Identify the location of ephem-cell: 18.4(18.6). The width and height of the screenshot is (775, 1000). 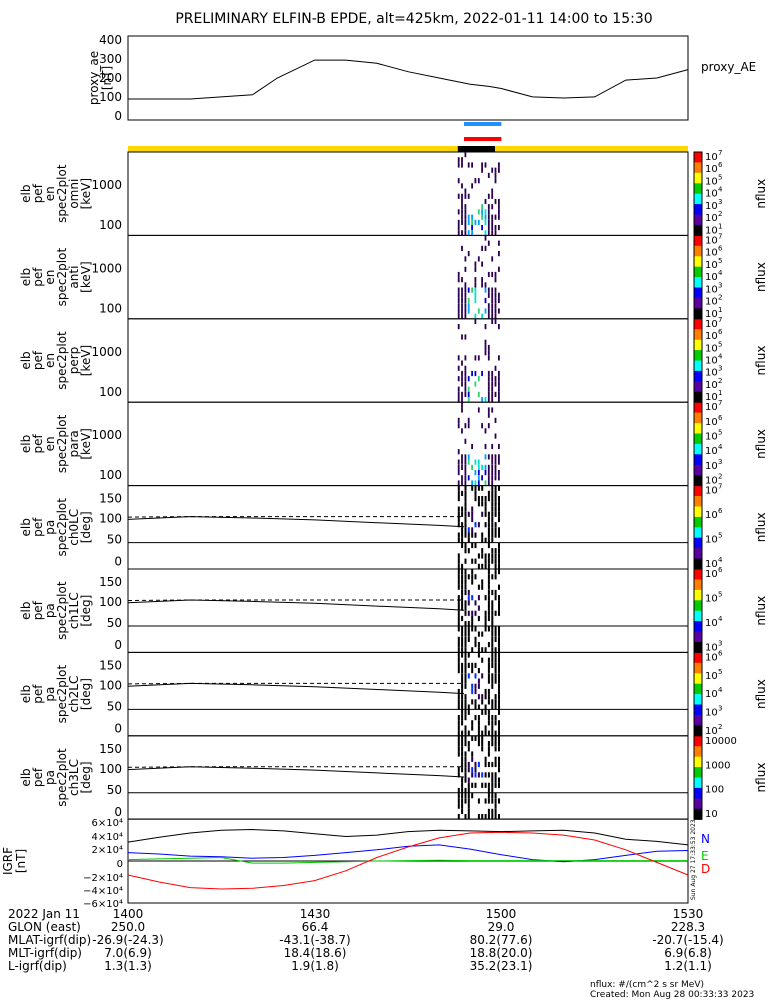
(315, 953).